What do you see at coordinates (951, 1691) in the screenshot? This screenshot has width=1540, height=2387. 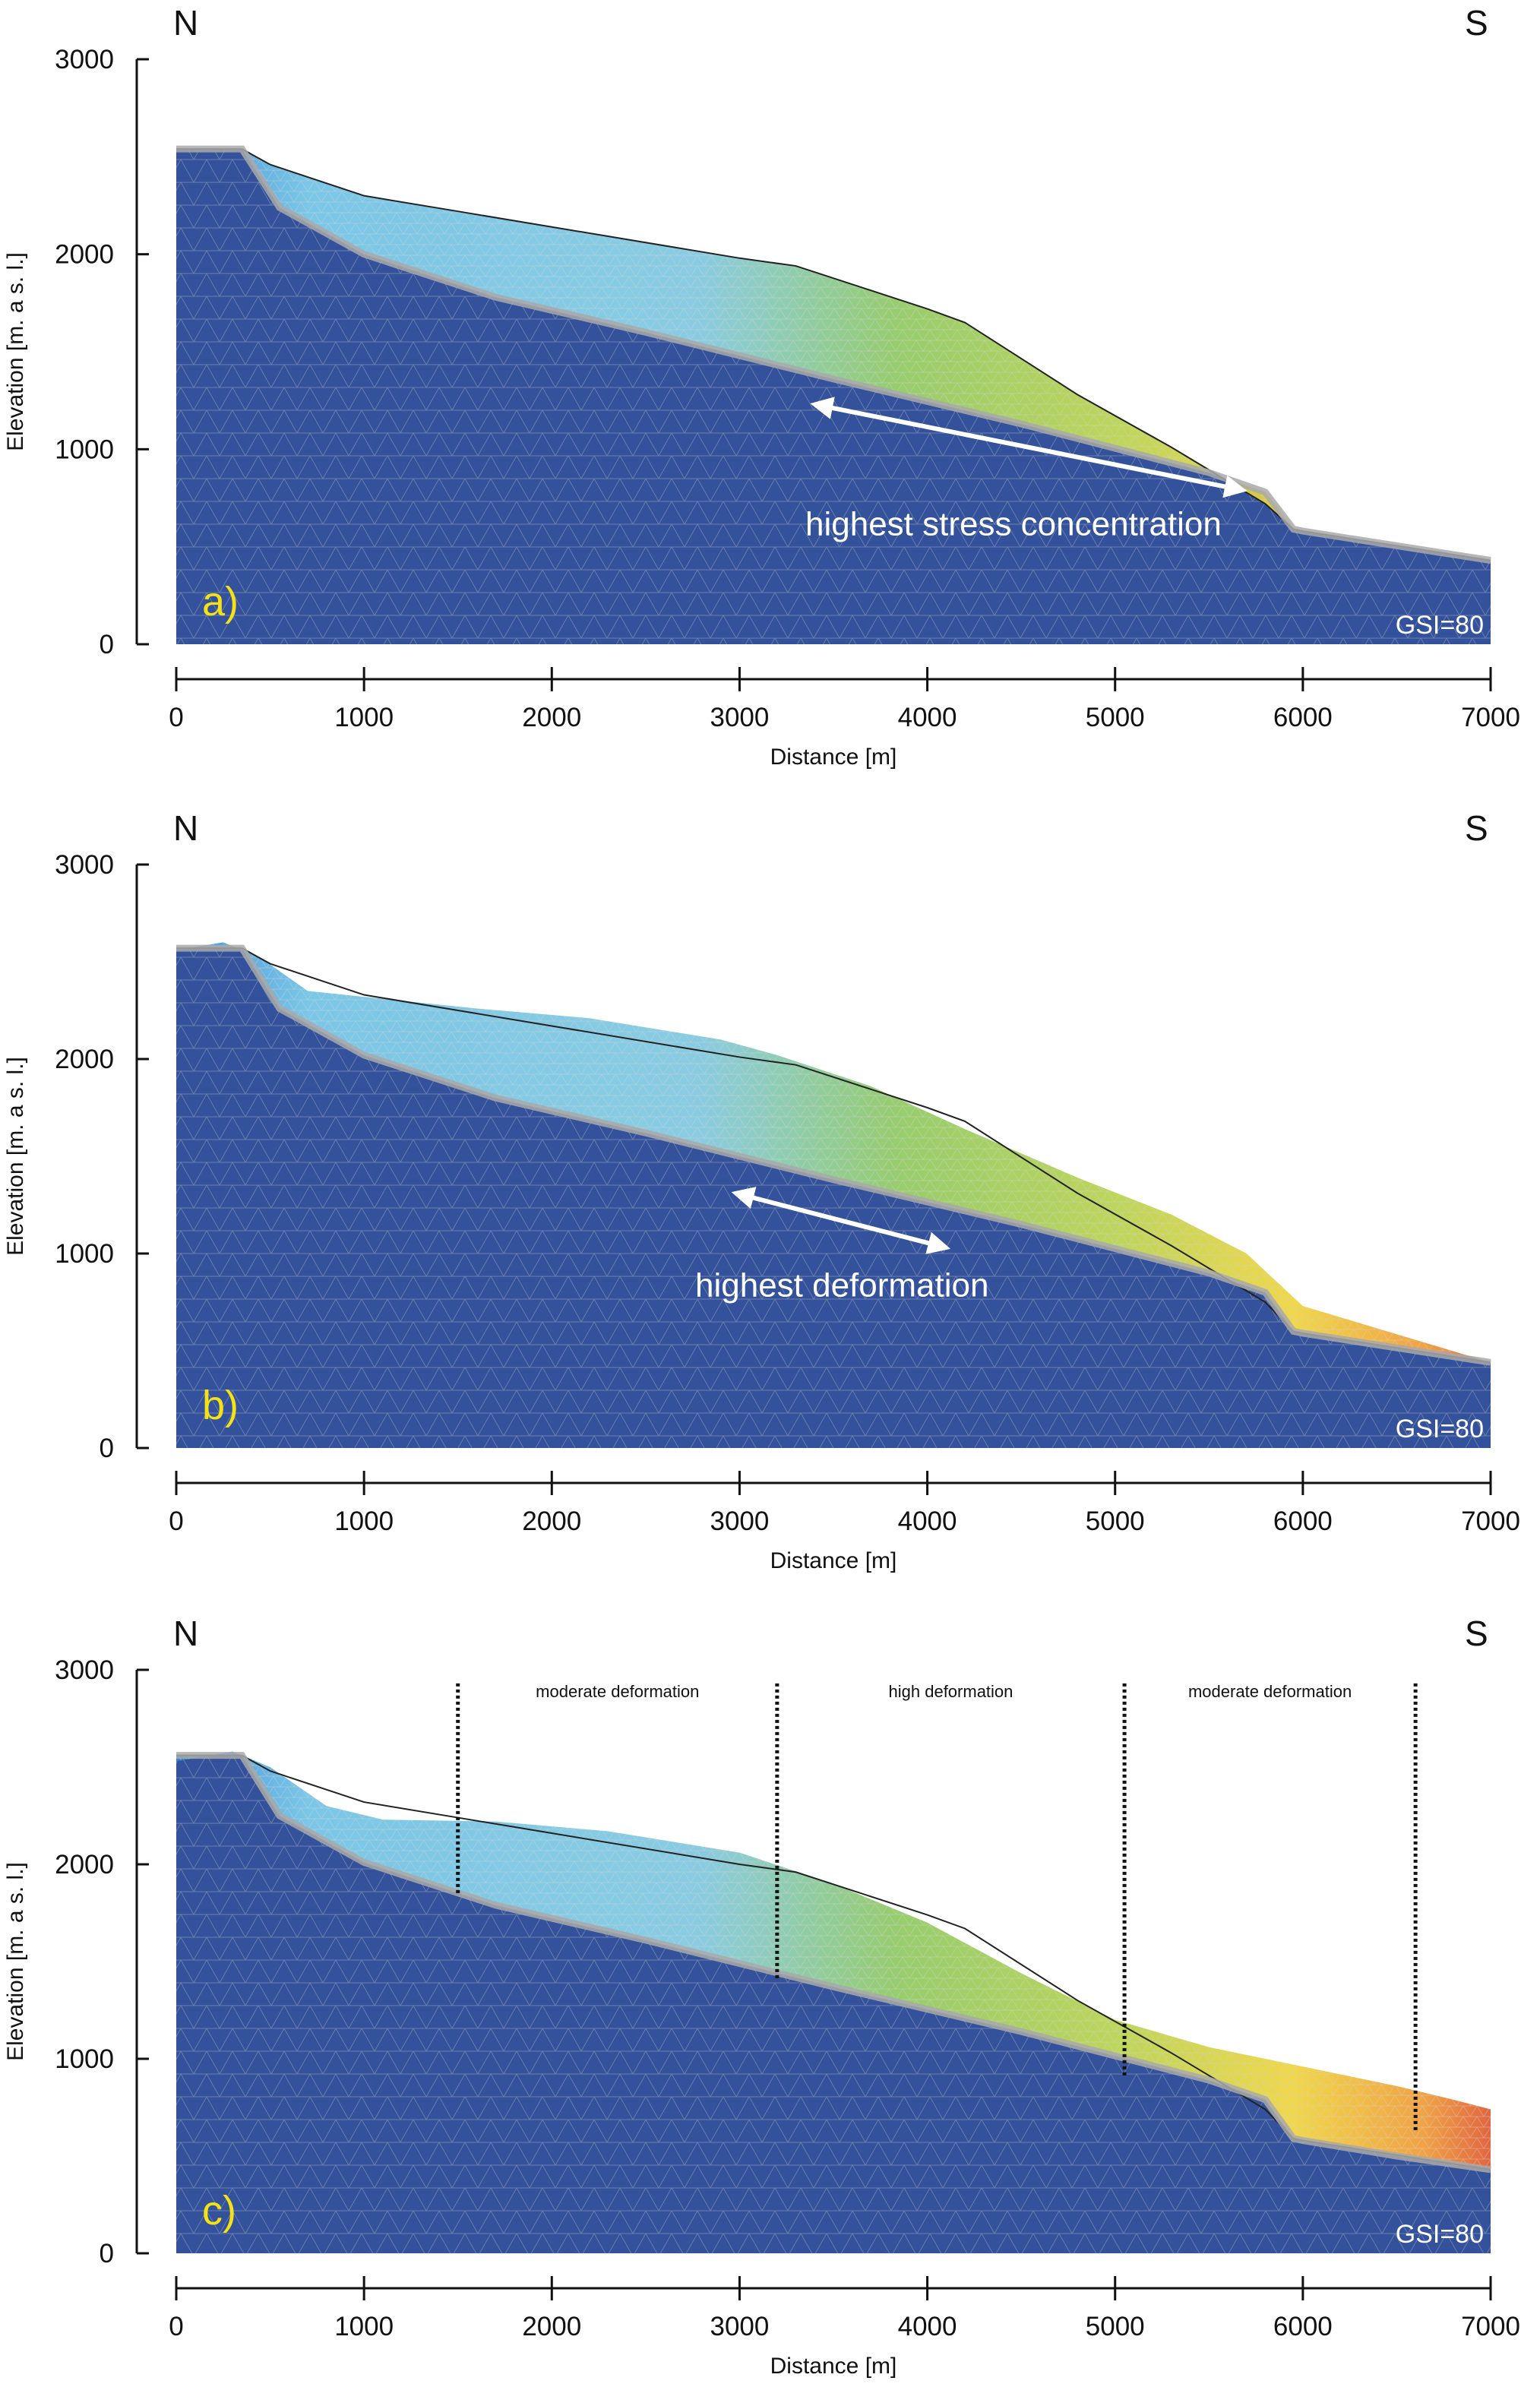 I see `zone-label-2: high deformation` at bounding box center [951, 1691].